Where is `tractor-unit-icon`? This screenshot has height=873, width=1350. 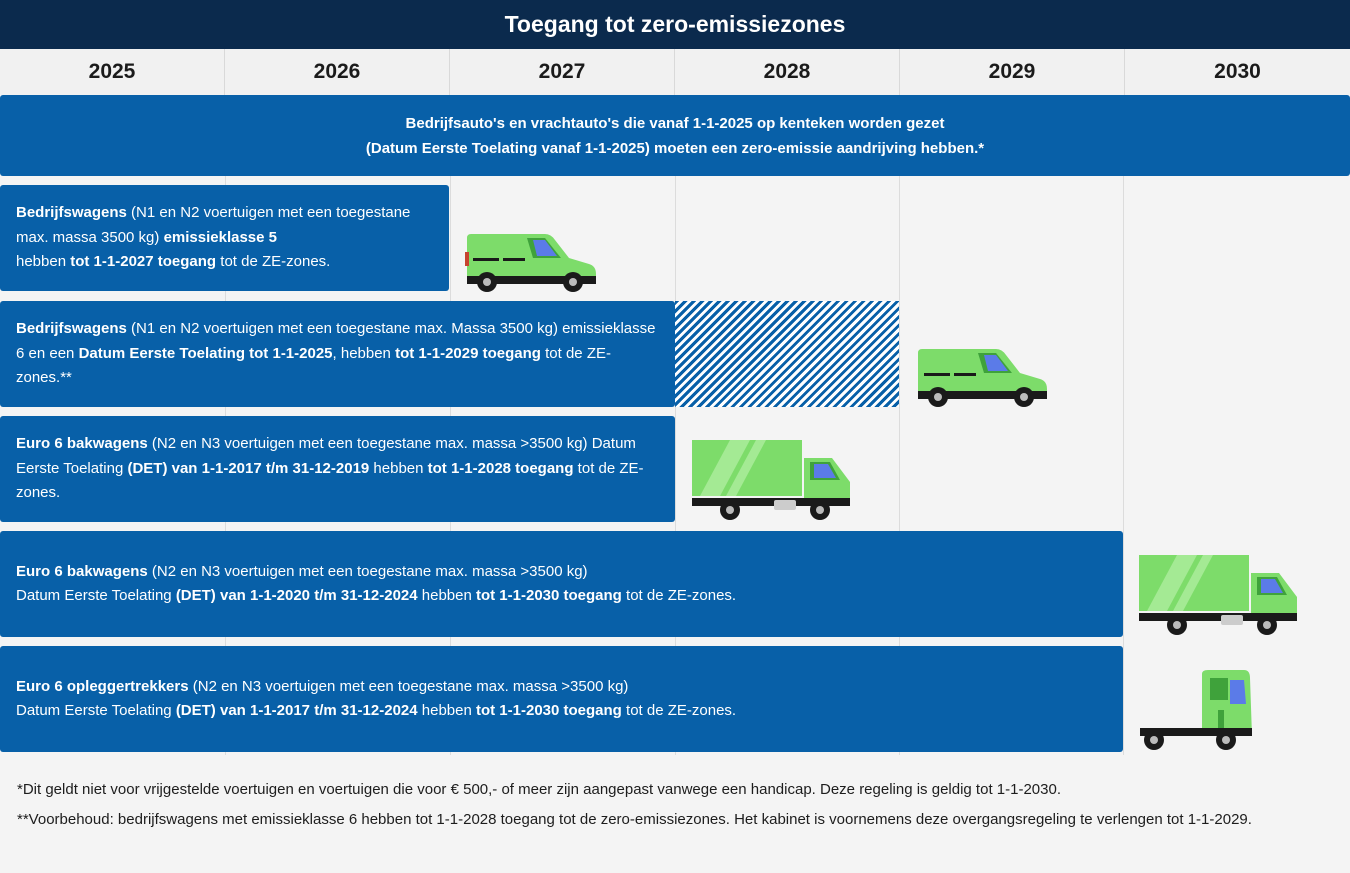 tractor-unit-icon is located at coordinates (1196, 710).